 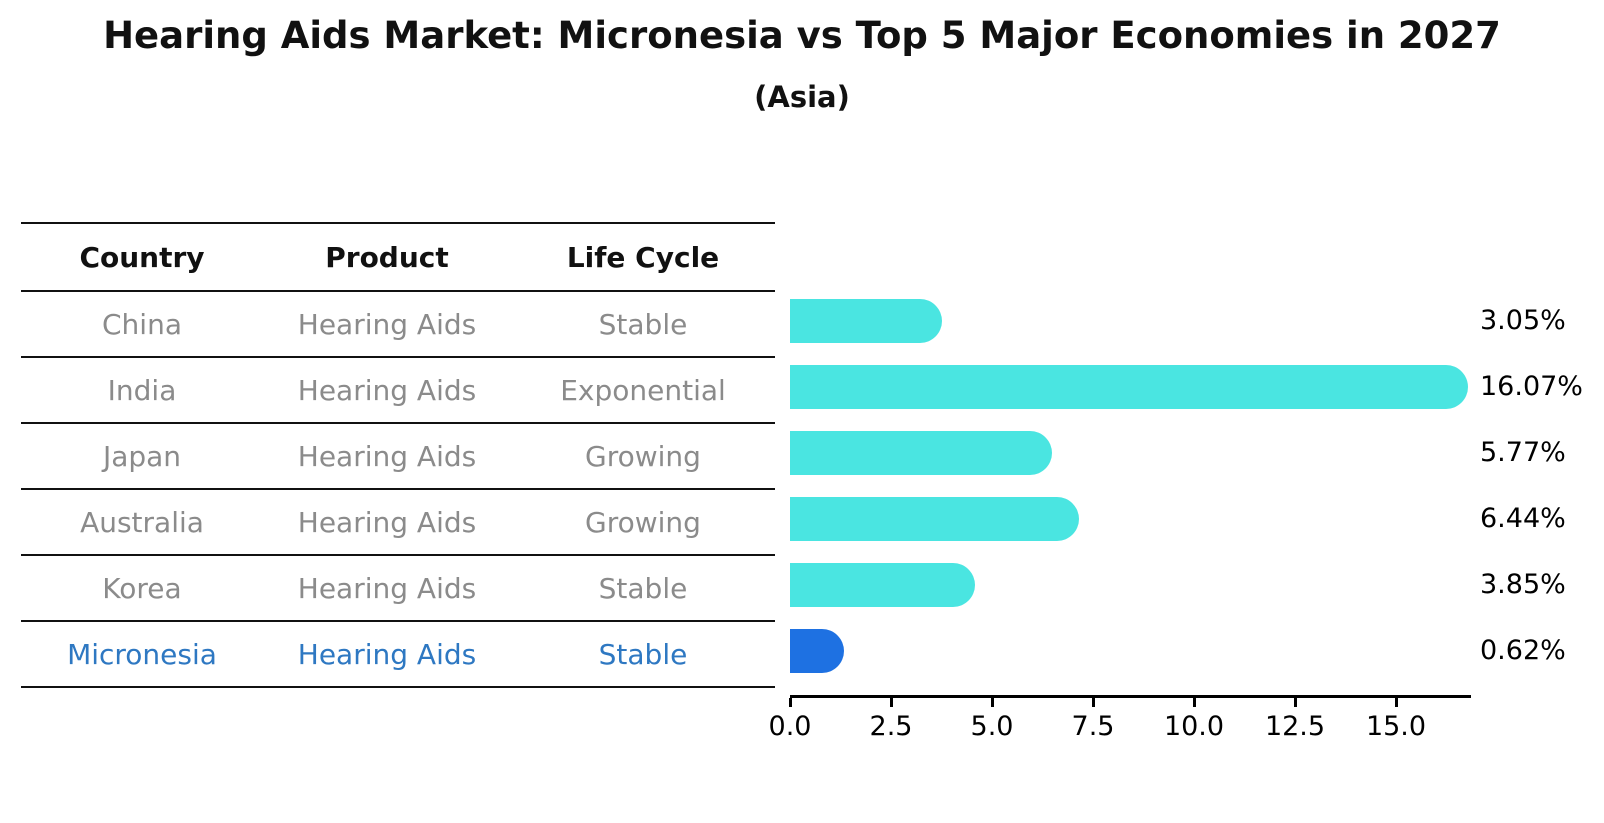 What do you see at coordinates (1523, 518) in the screenshot?
I see `bar-value-label: 6.44%` at bounding box center [1523, 518].